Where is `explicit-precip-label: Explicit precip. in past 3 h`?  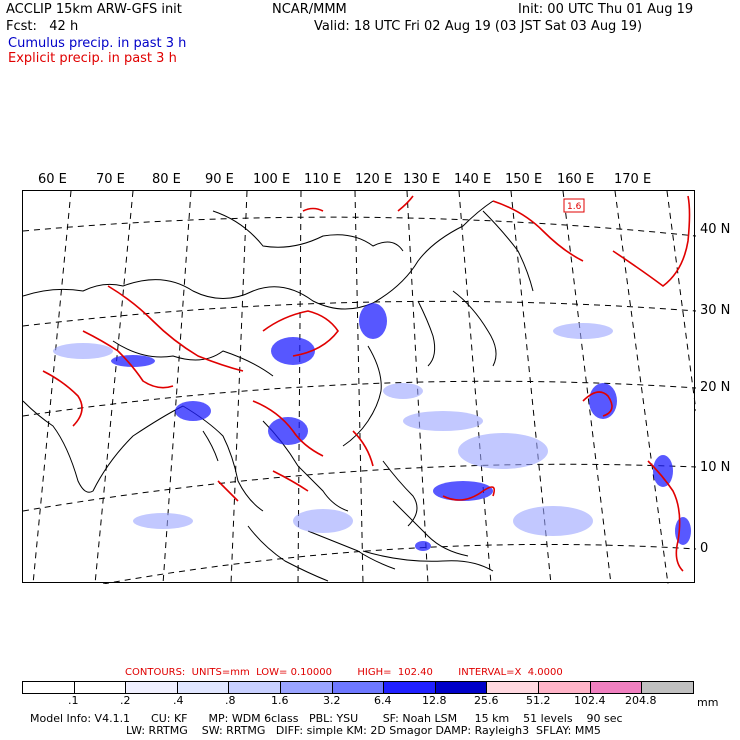 explicit-precip-label: Explicit precip. in past 3 h is located at coordinates (92, 58).